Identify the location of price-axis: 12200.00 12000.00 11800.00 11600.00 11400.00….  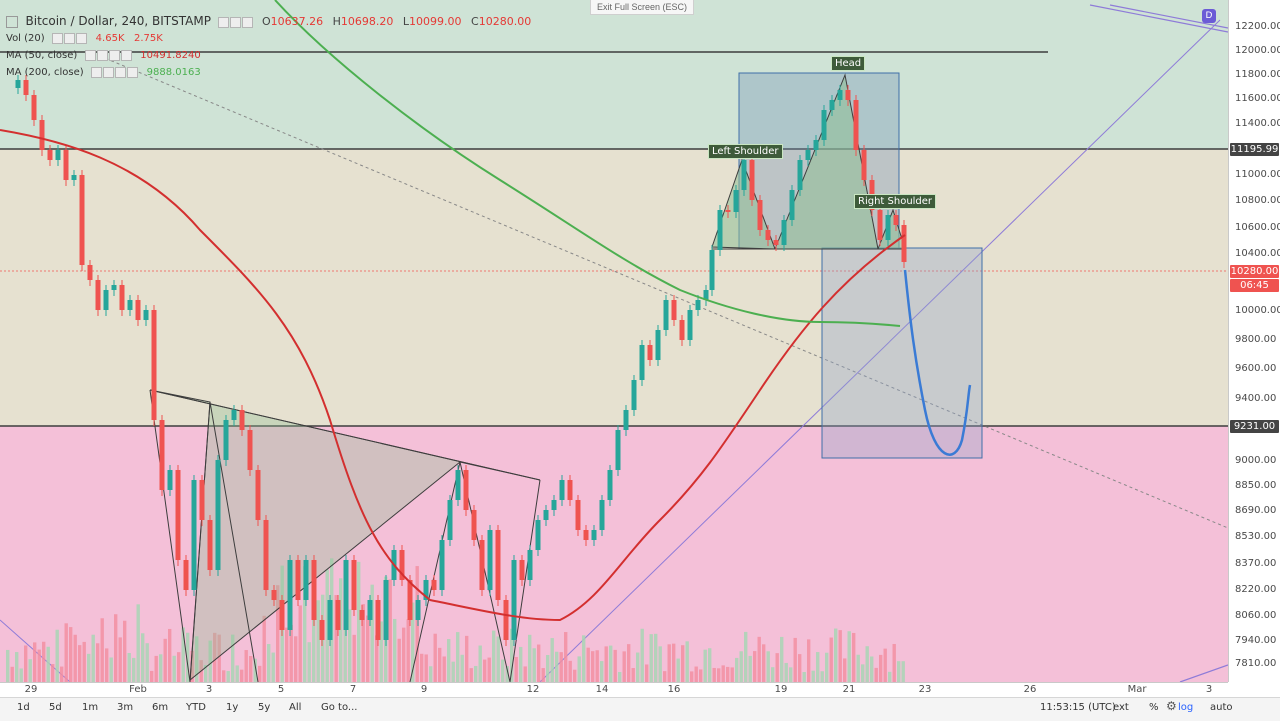
(1254, 341).